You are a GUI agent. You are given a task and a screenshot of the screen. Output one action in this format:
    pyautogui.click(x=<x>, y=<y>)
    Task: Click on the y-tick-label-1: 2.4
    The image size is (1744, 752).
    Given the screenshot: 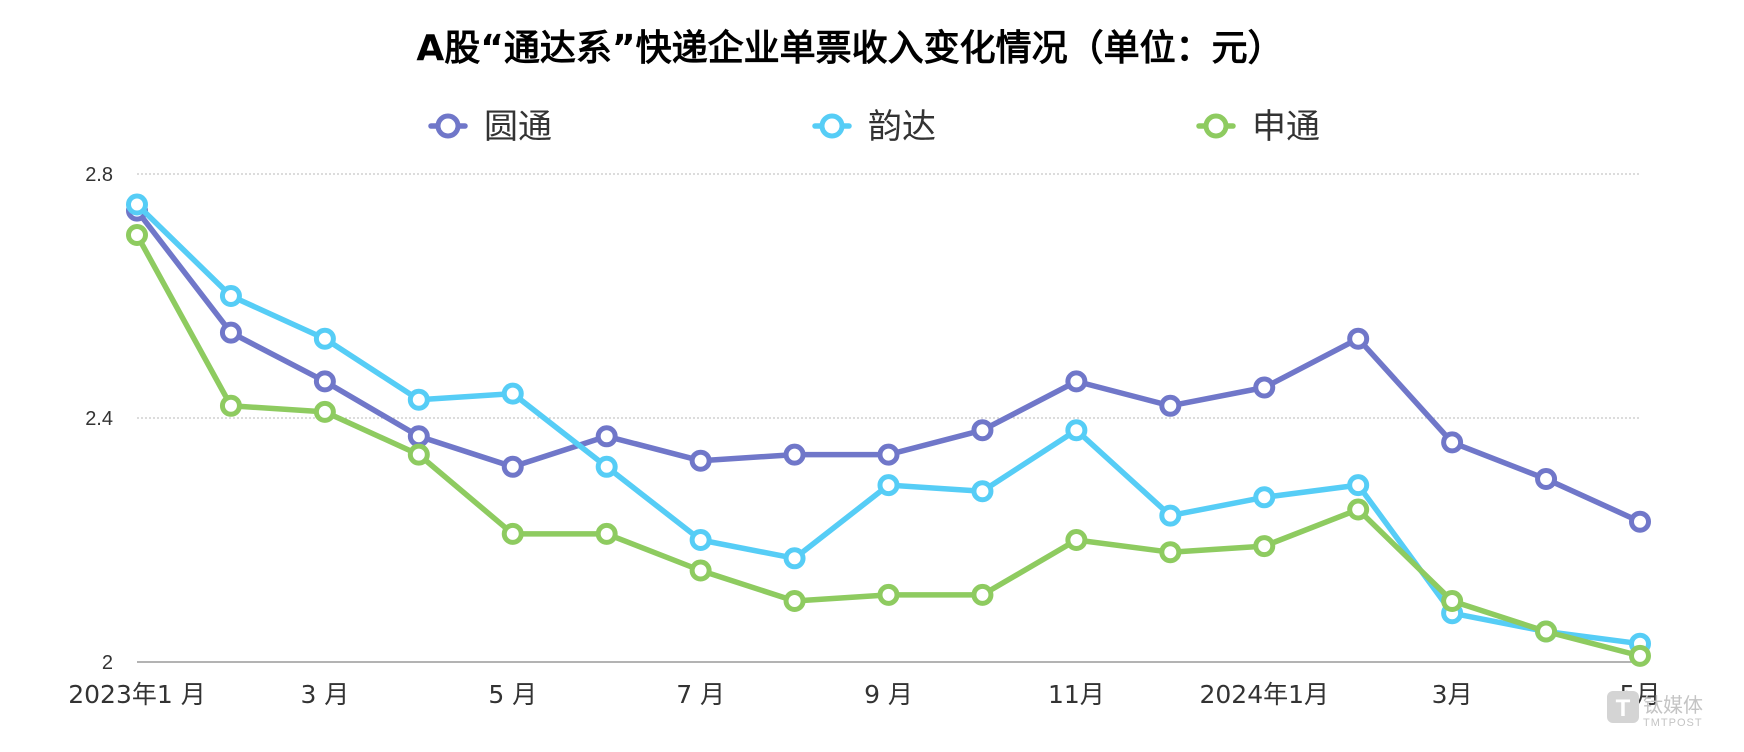 What is the action you would take?
    pyautogui.click(x=99, y=419)
    